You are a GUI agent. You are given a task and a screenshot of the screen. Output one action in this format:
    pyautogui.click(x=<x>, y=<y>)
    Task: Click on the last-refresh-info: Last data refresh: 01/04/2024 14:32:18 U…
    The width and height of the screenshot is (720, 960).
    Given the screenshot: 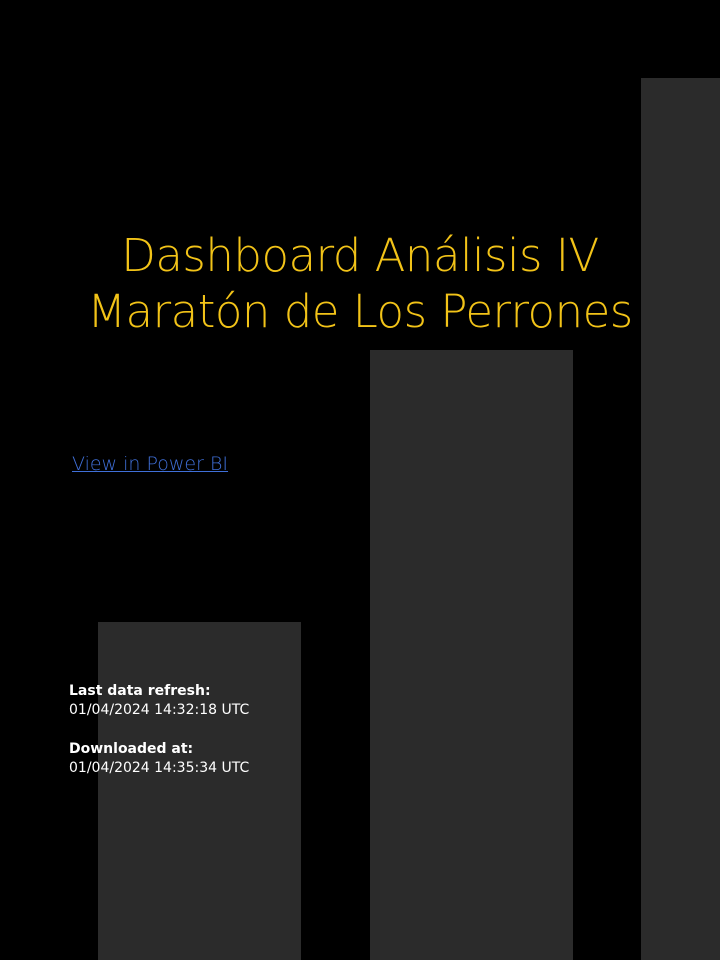 What is the action you would take?
    pyautogui.click(x=159, y=701)
    